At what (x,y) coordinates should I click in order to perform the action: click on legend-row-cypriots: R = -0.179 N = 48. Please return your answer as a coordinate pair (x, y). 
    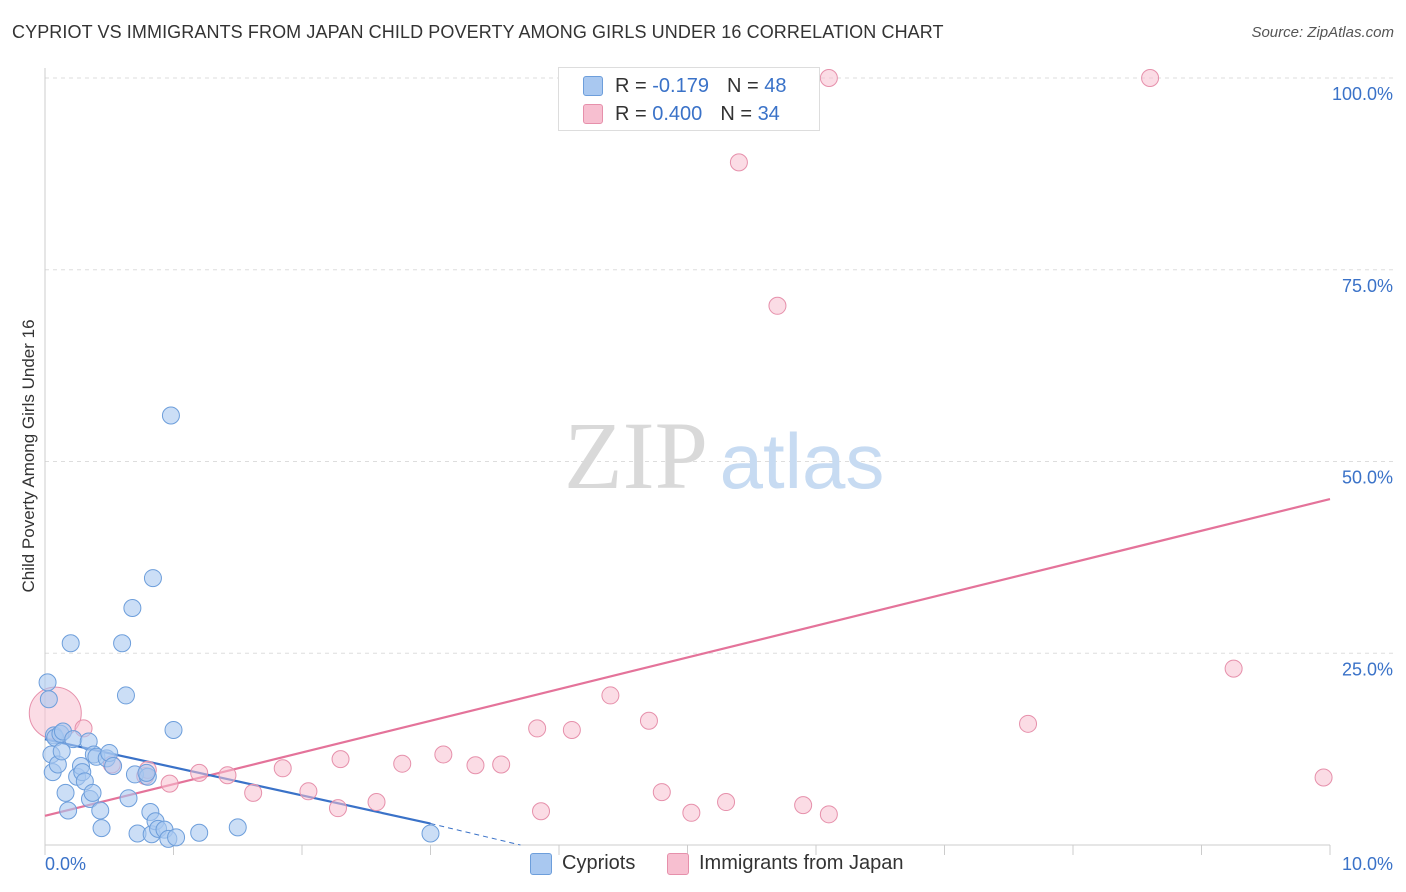
    Looking at the image, I should click on (684, 86).